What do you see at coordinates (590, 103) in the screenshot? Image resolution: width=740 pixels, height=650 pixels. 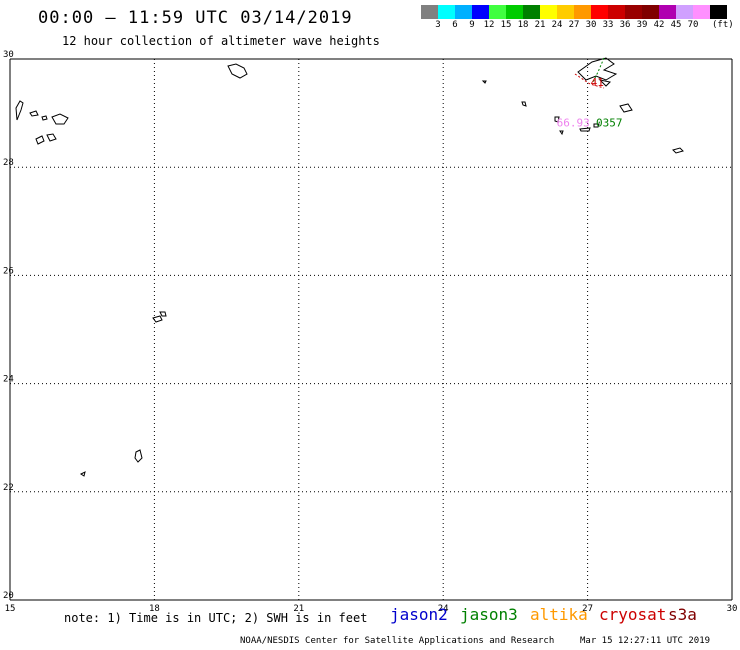 I see `wave-height-observations: 66.93 0357 41` at bounding box center [590, 103].